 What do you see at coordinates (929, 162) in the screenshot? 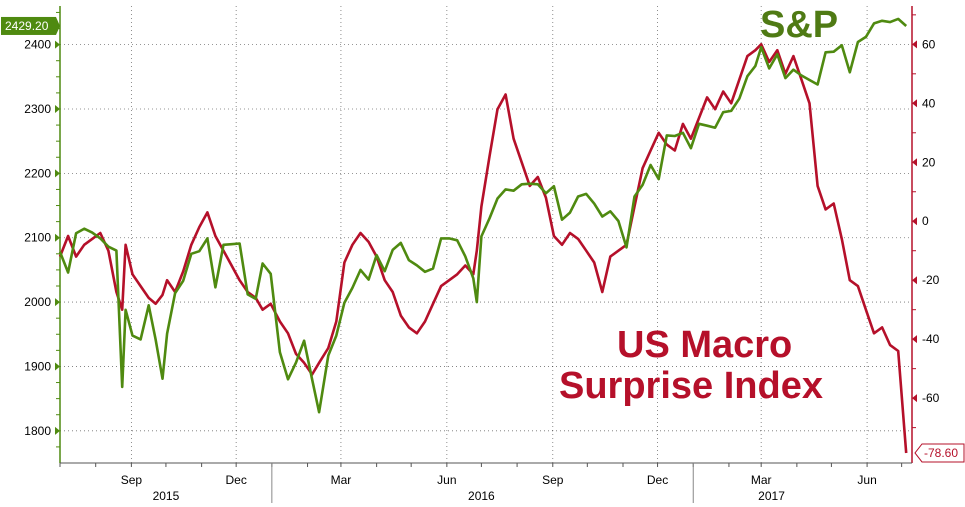
I see `right-axis-tick-label: 20` at bounding box center [929, 162].